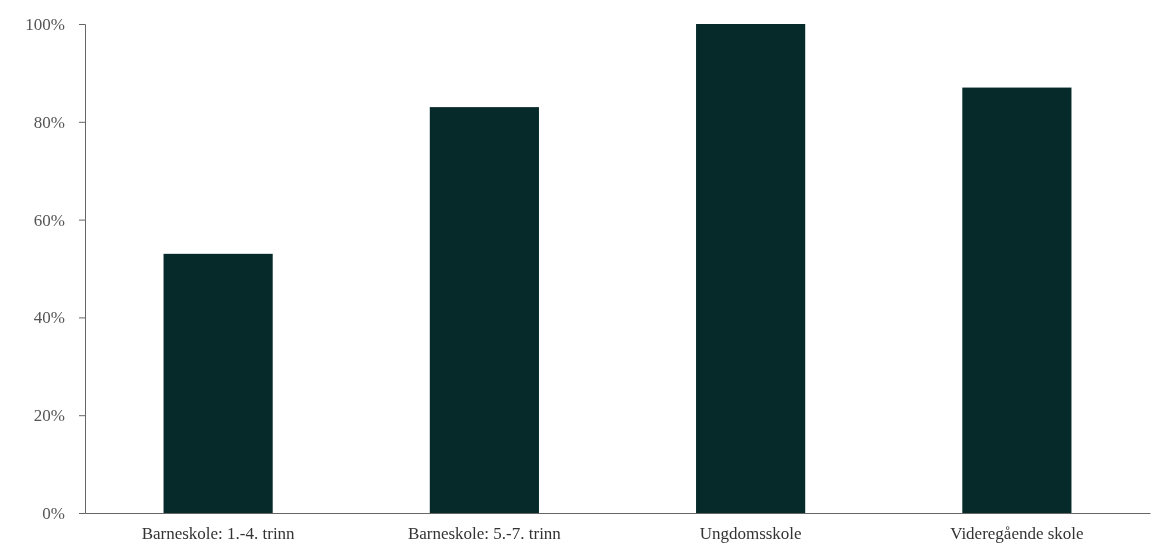 The height and width of the screenshot is (552, 1162). I want to click on y-tick-label: 40%, so click(49, 318).